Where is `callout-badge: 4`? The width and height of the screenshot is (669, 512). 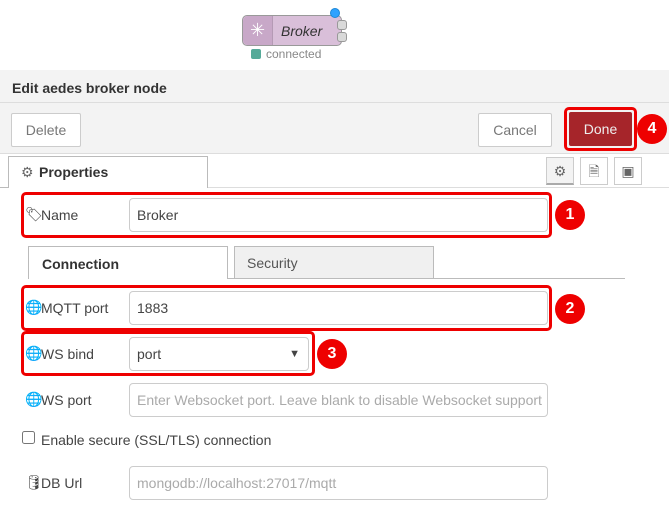 callout-badge: 4 is located at coordinates (652, 129).